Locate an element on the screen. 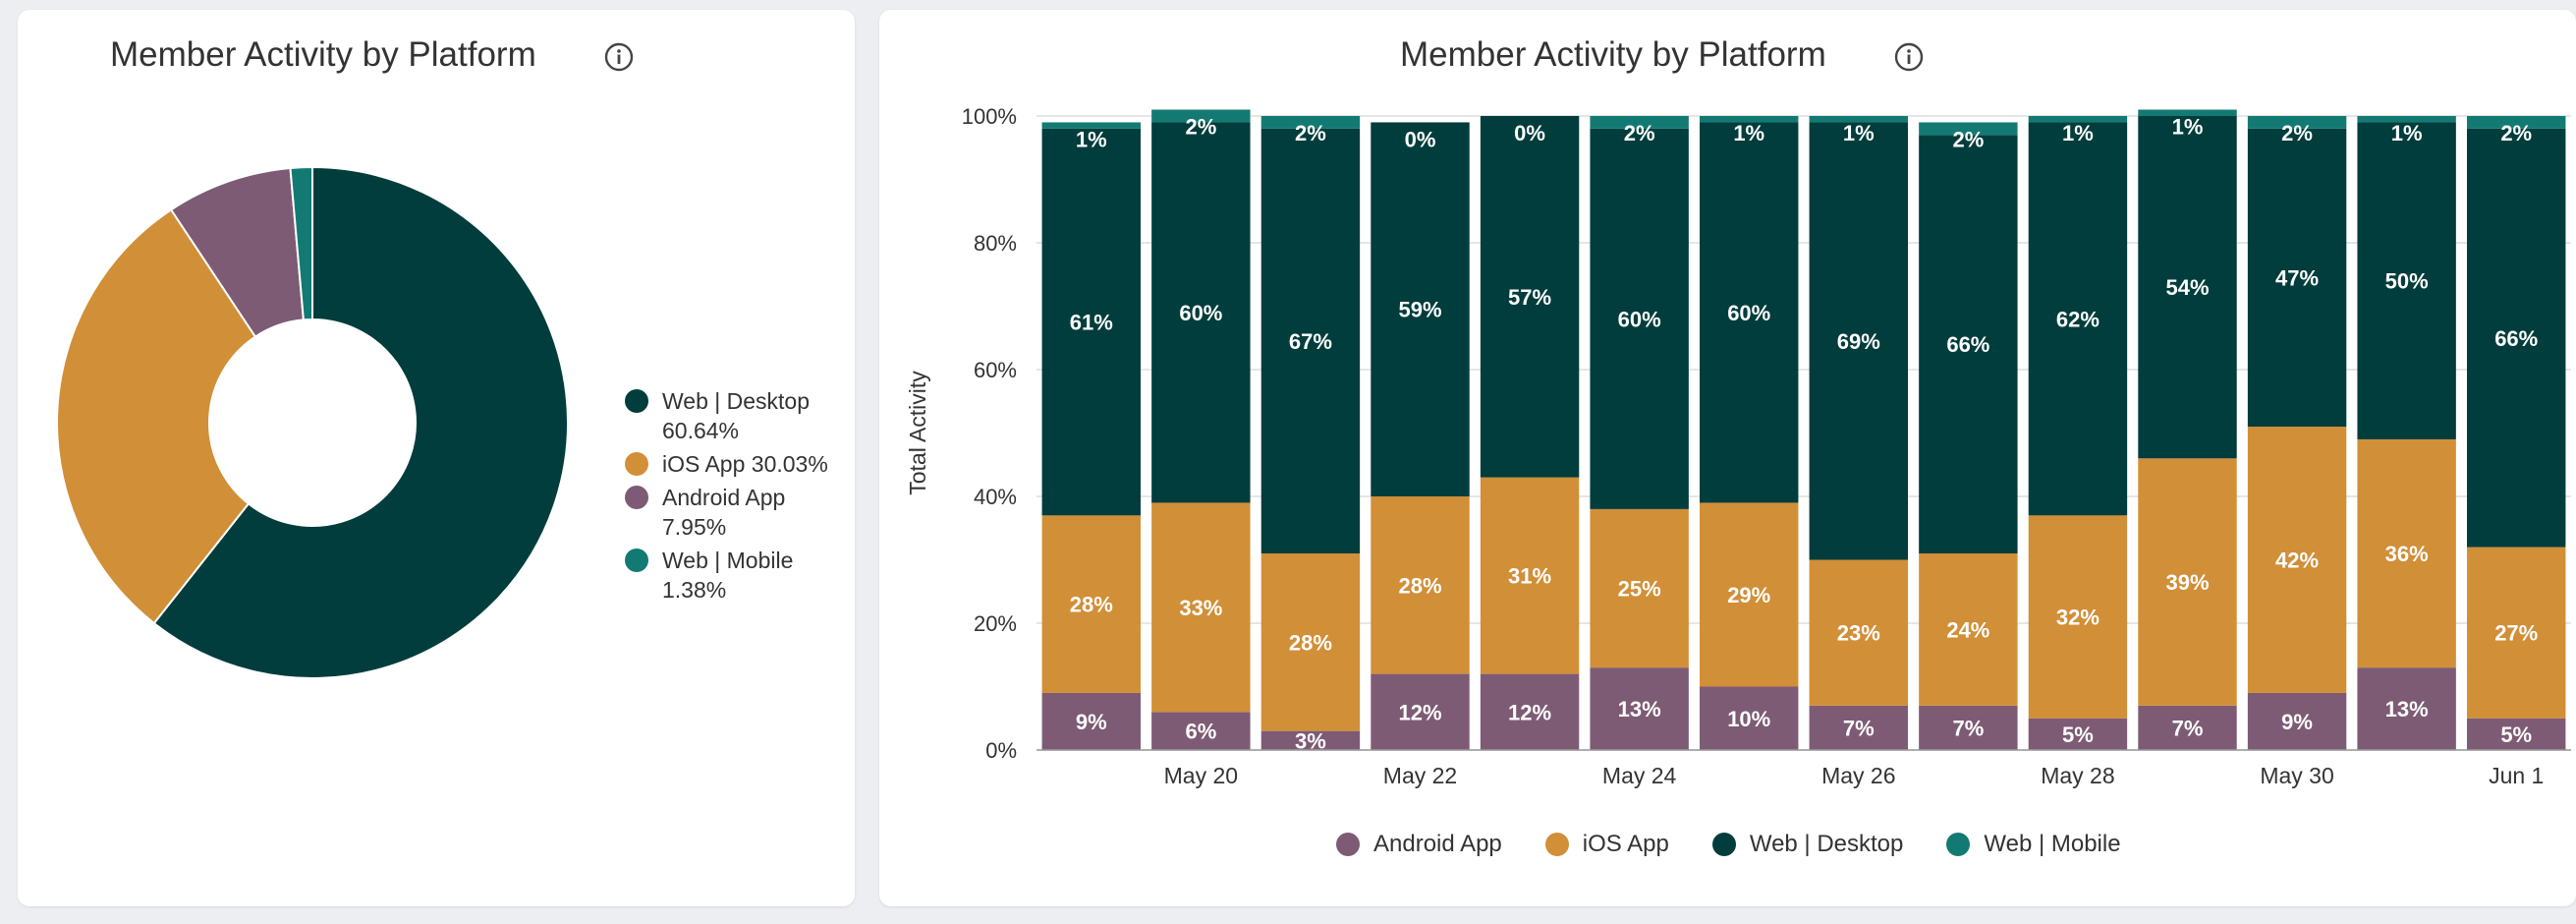  x-tick-label: Jun 1 is located at coordinates (2516, 775).